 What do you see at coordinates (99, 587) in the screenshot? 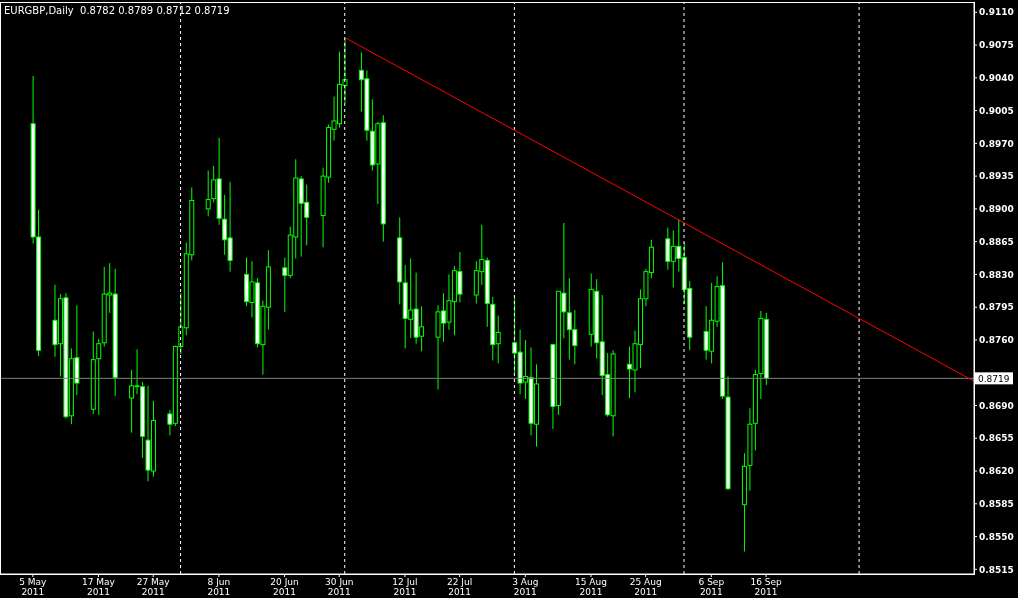
I see `x-tick-label: 17 May 2011` at bounding box center [99, 587].